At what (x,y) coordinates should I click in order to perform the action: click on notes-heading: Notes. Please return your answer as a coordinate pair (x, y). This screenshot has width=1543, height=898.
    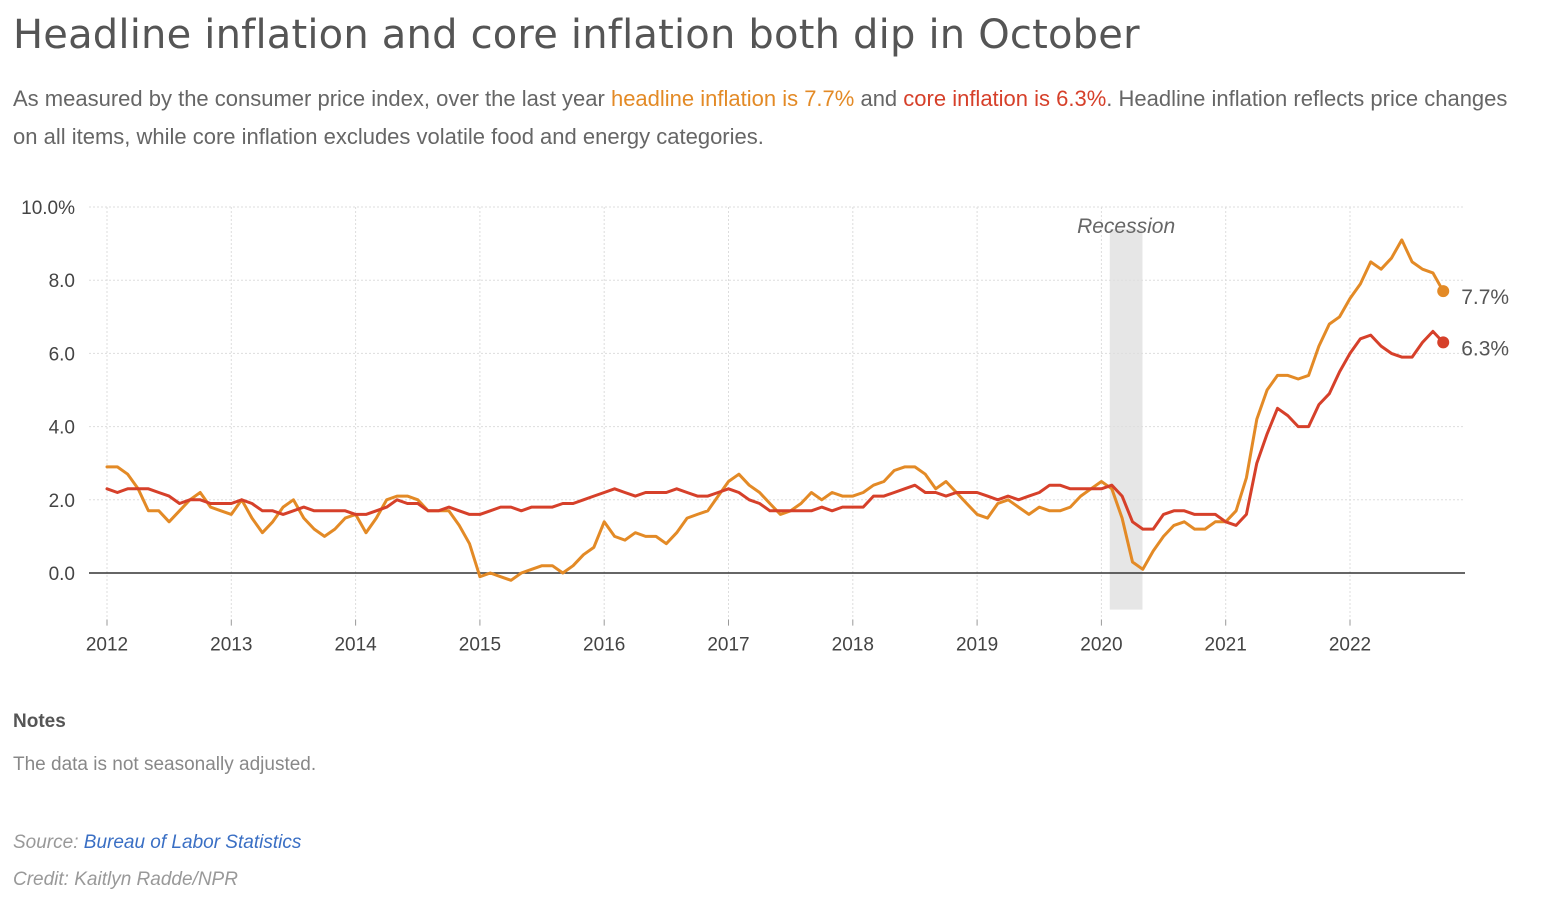
    Looking at the image, I should click on (39, 721).